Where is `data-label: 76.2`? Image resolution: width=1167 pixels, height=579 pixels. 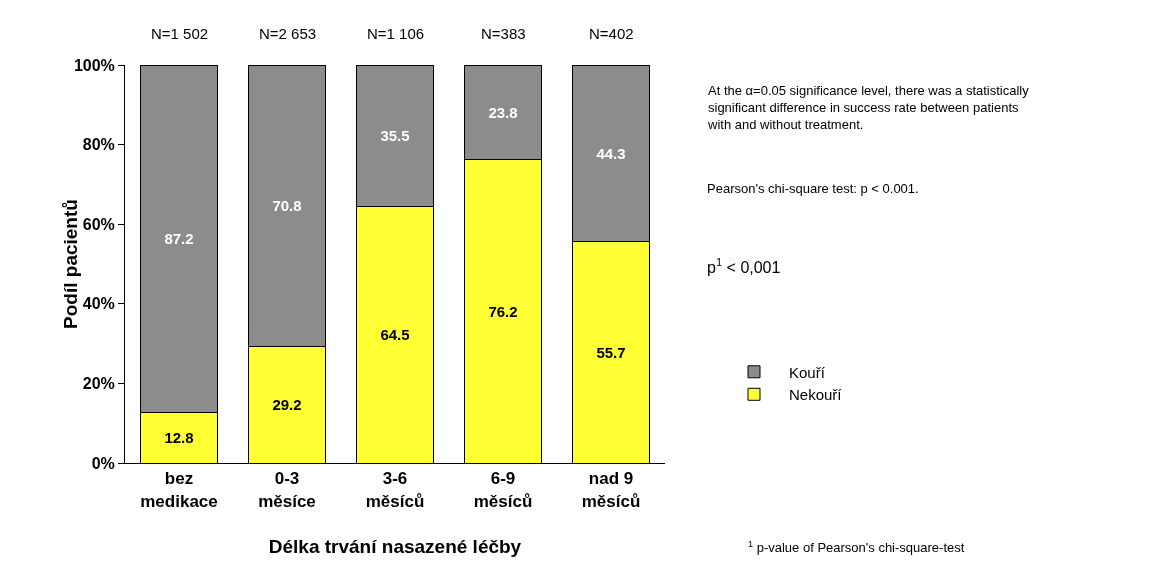 data-label: 76.2 is located at coordinates (503, 311).